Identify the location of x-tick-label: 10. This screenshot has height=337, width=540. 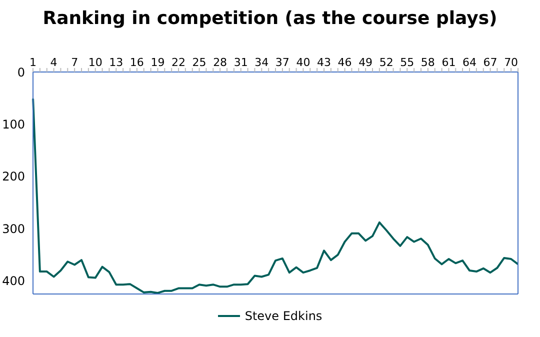
(95, 62).